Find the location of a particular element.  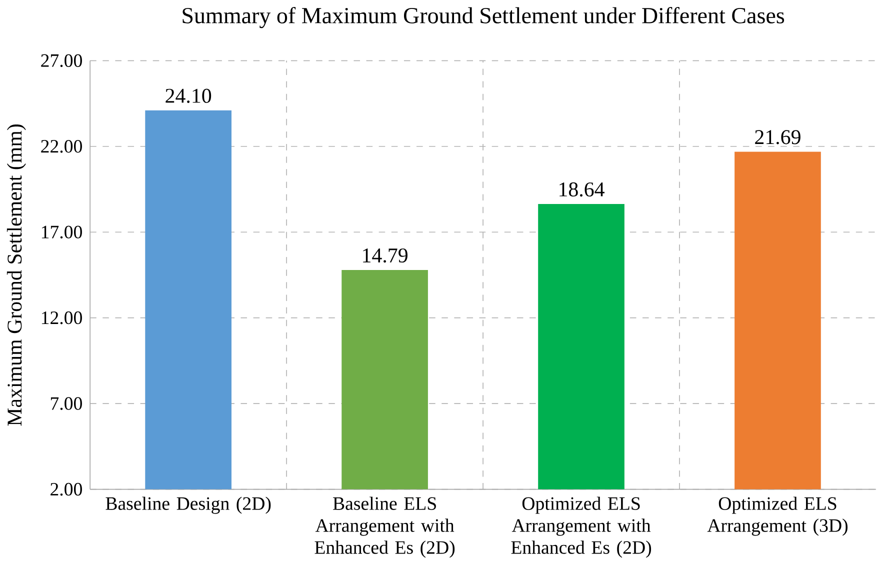

x-tick-label: Optimized ELS Arrangement with Enhanced Es (2D) is located at coordinates (581, 527).